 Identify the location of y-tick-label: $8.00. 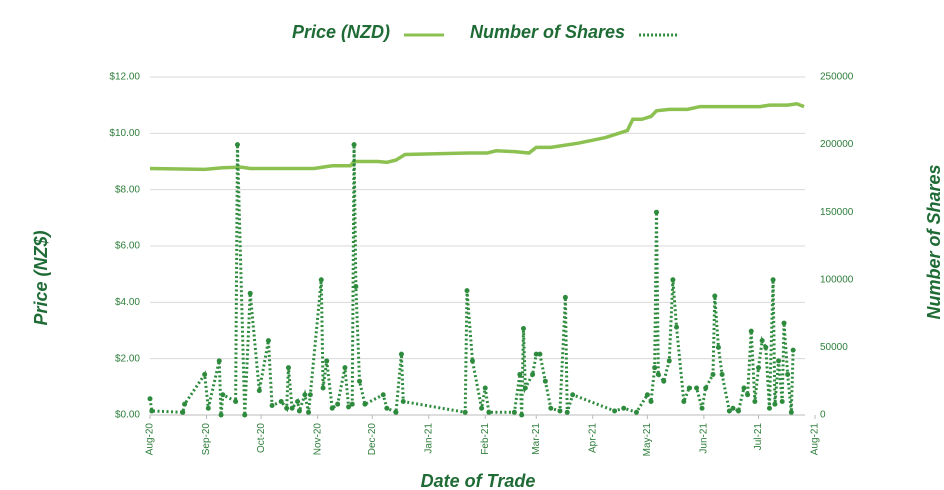
(127, 189).